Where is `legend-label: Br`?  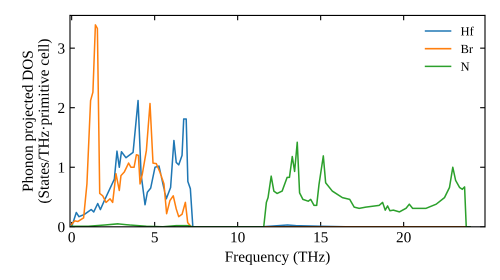 legend-label: Br is located at coordinates (466, 49).